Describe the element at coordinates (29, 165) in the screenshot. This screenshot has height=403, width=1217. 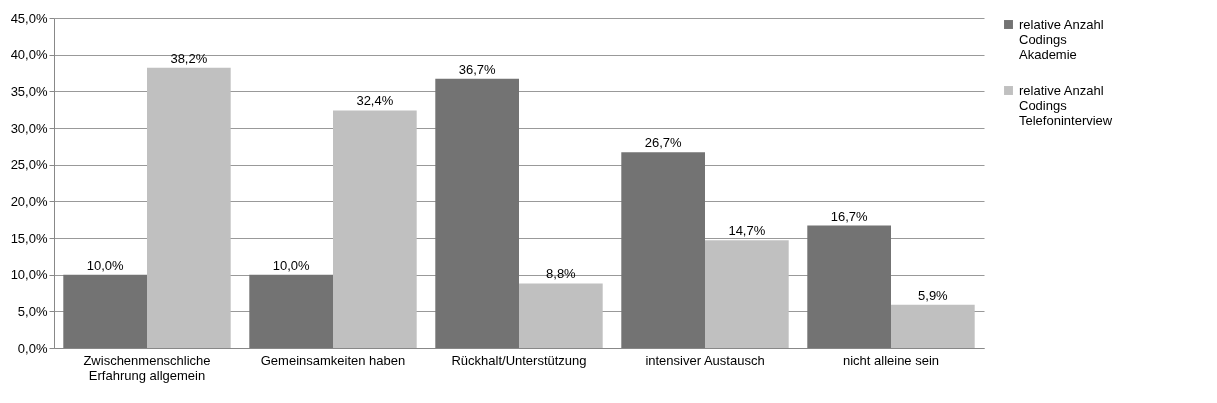
I see `y-tick-label: 25,0%` at that location.